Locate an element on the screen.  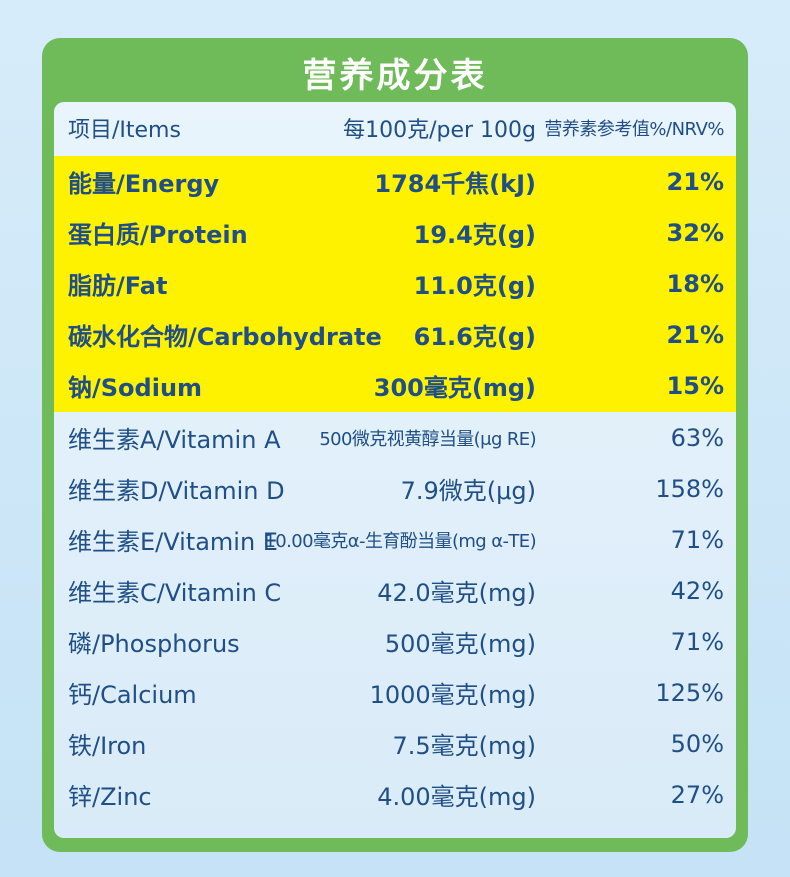
row-name: 钙/Calcium is located at coordinates (132, 695).